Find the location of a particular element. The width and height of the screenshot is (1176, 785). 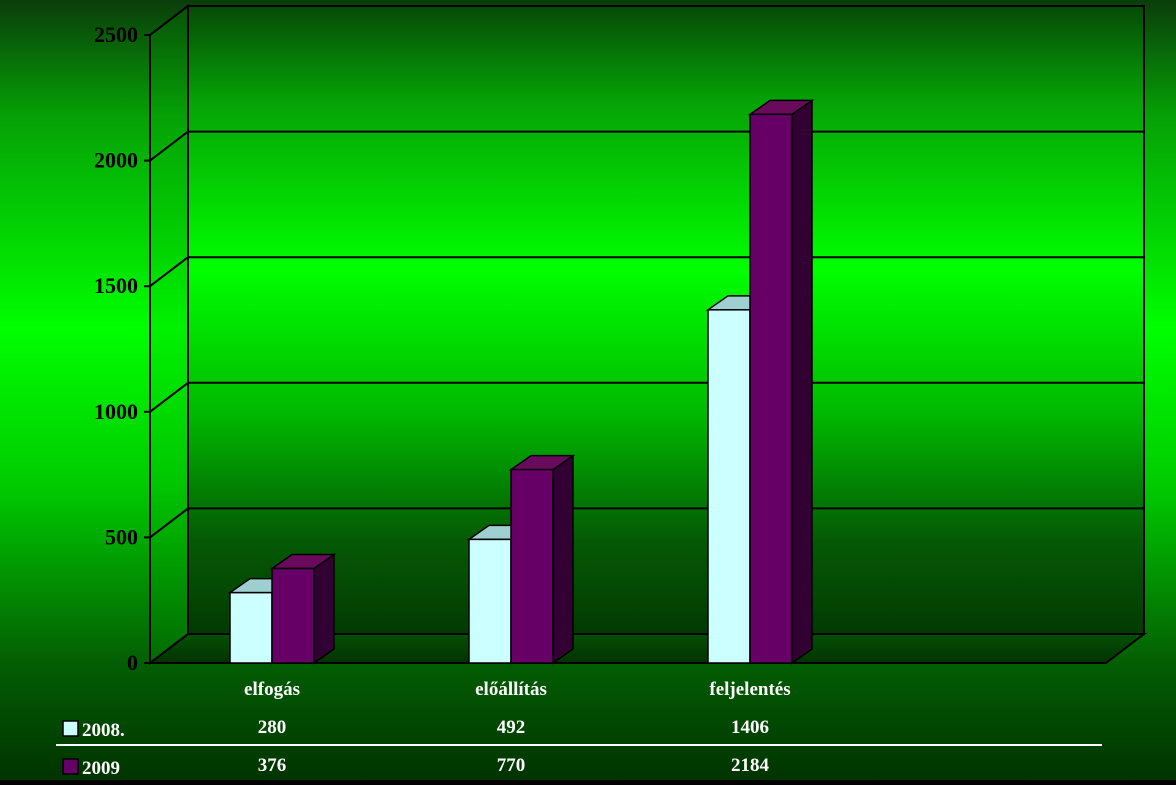

legend-label: 2009 is located at coordinates (101, 768).